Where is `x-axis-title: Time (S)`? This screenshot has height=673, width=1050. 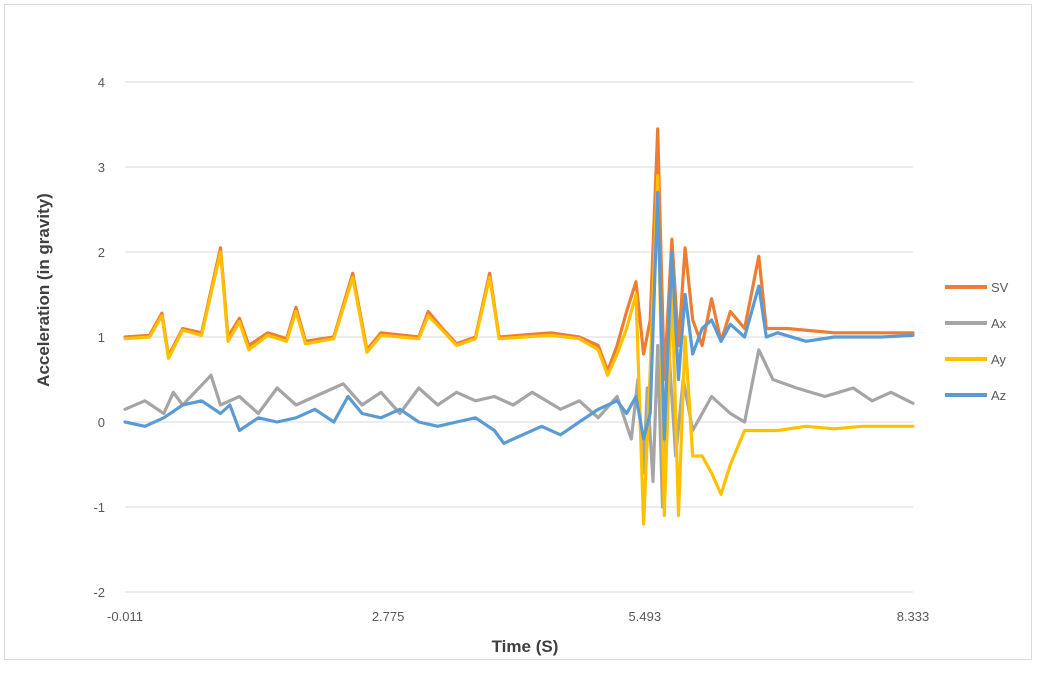 x-axis-title: Time (S) is located at coordinates (525, 646).